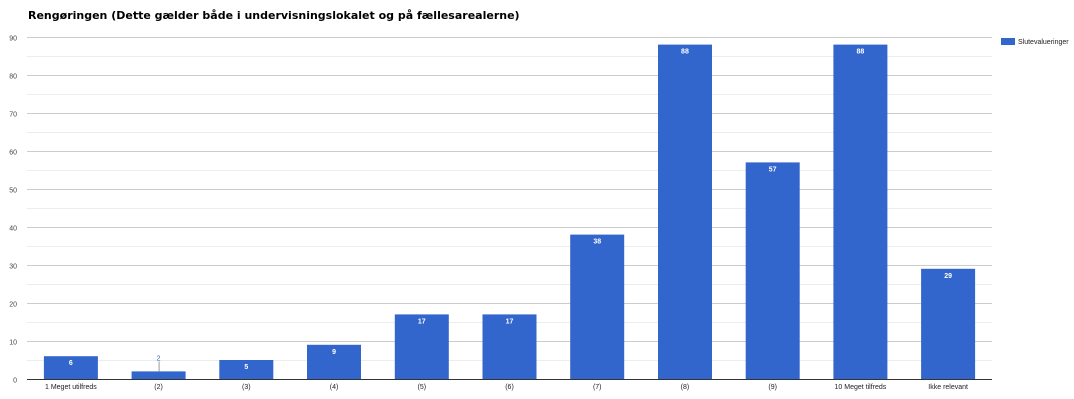 This screenshot has height=399, width=1074. I want to click on y-tick-label: 40, so click(13, 229).